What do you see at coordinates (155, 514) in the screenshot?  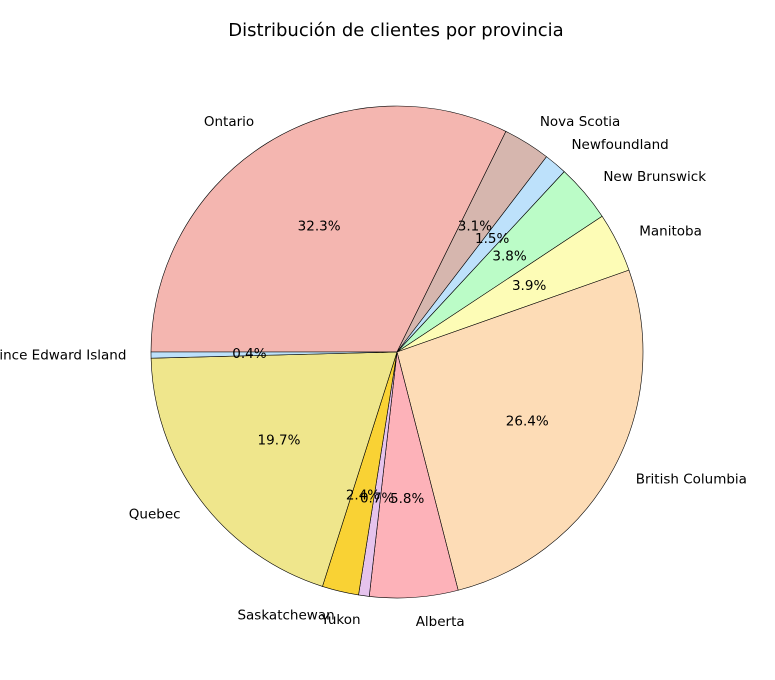 I see `label-quebec: Quebec` at bounding box center [155, 514].